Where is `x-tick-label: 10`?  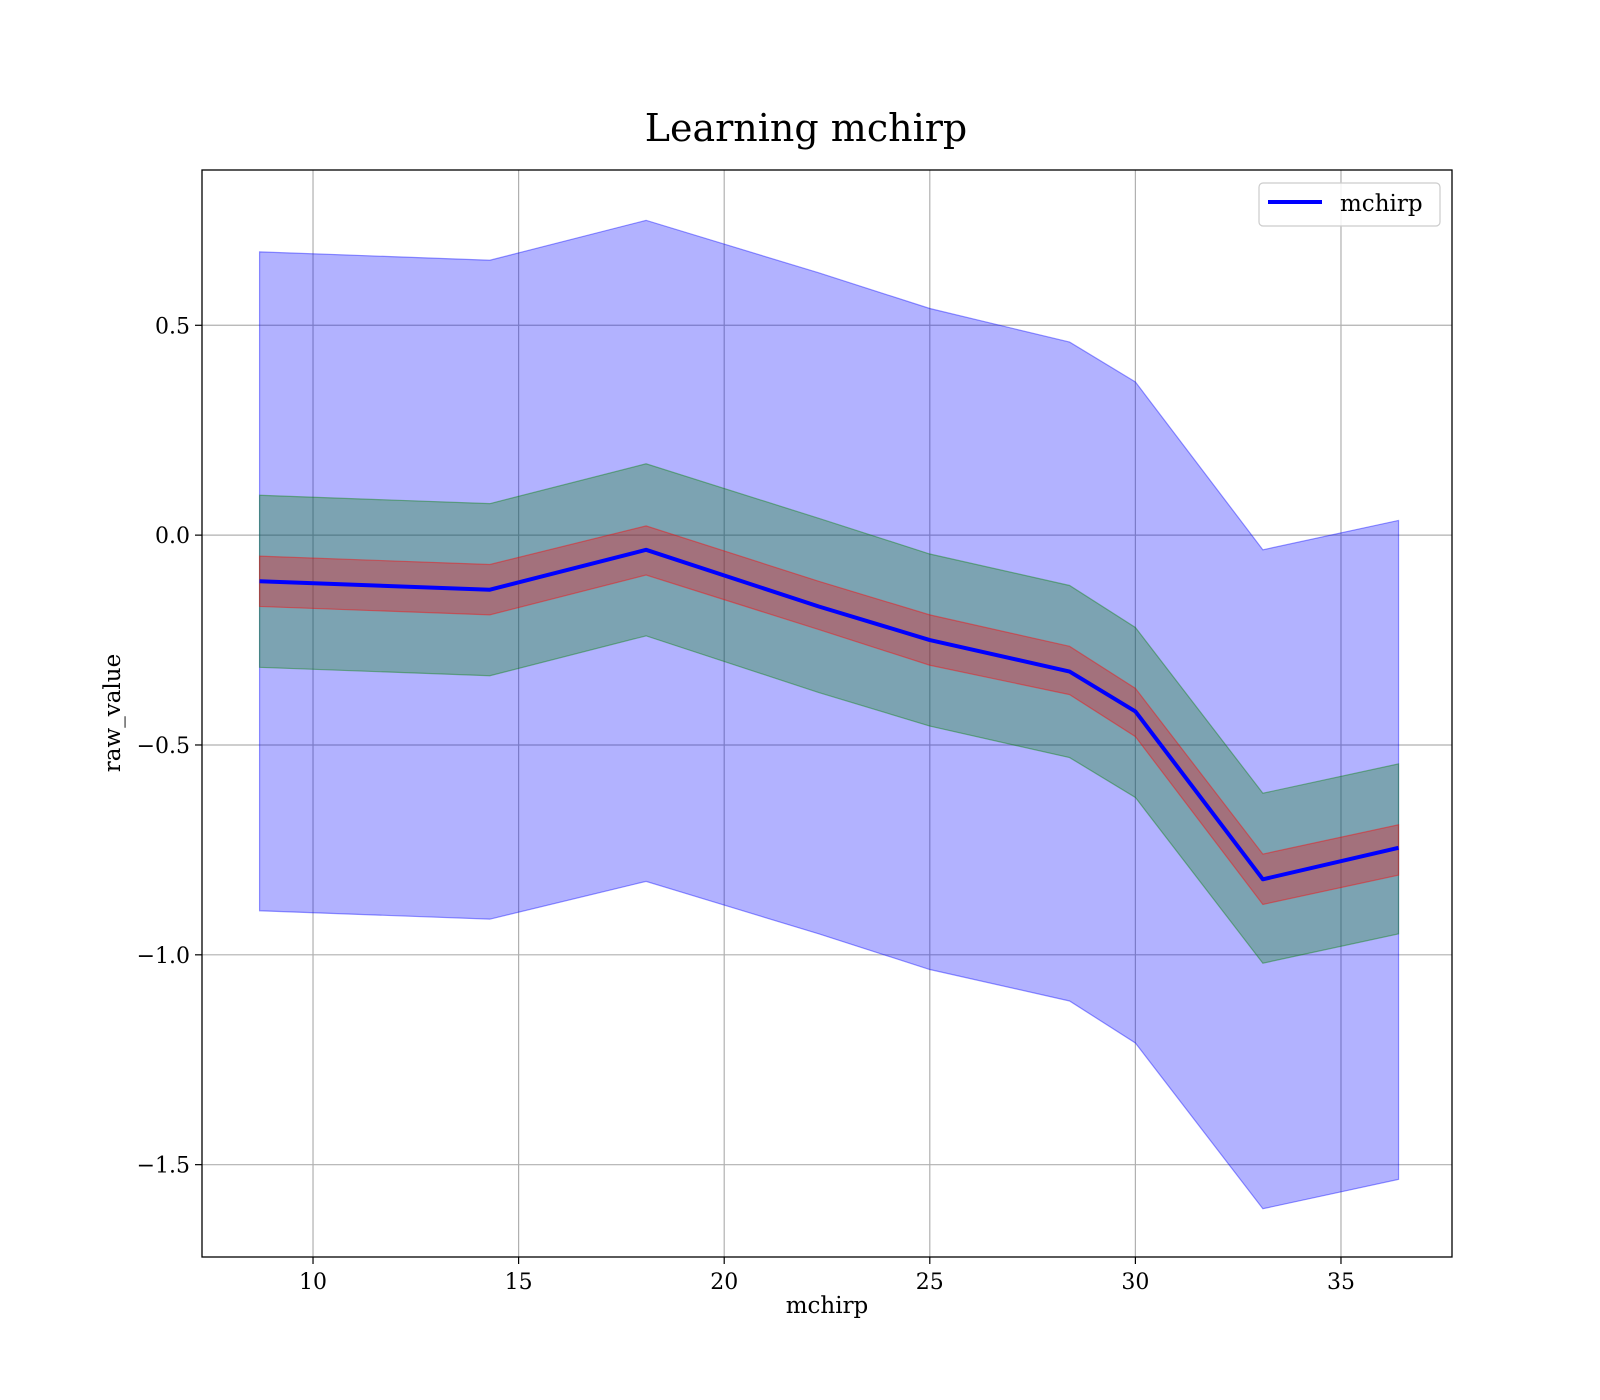
x-tick-label: 10 is located at coordinates (313, 1282).